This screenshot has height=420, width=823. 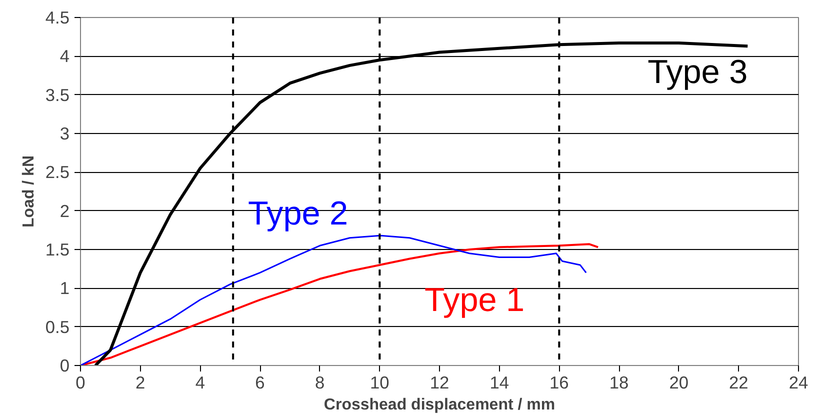 I want to click on x-tick-label: 18, so click(x=619, y=382).